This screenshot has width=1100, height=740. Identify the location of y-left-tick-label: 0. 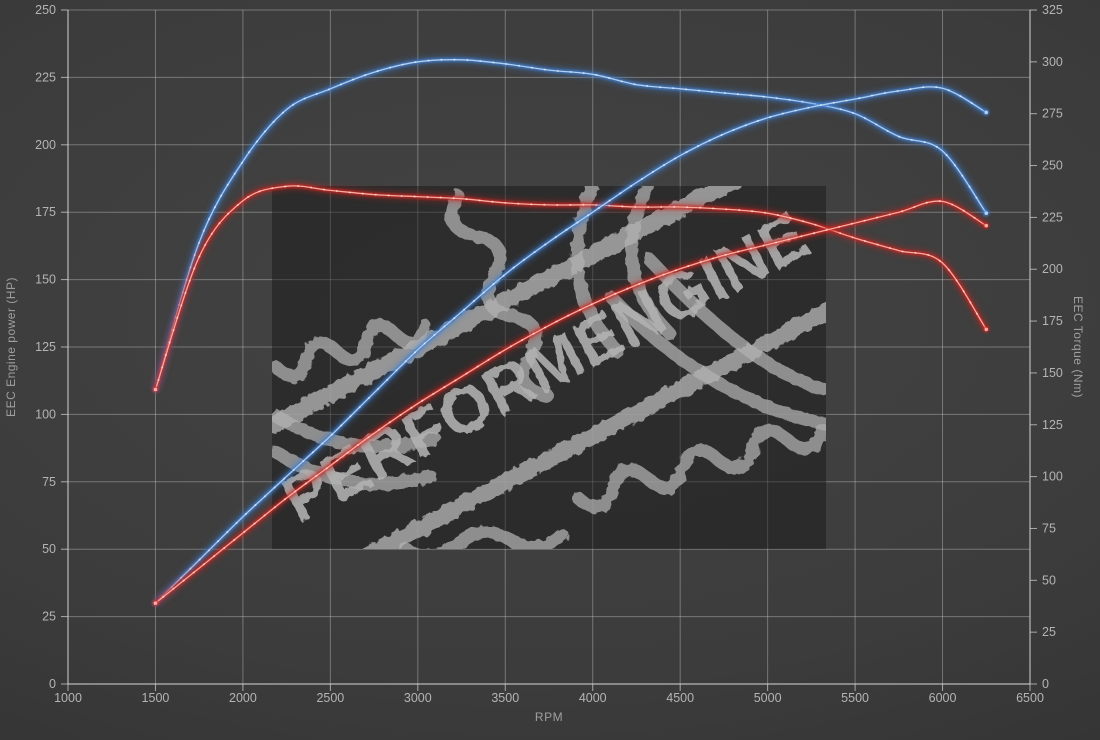
(52, 684).